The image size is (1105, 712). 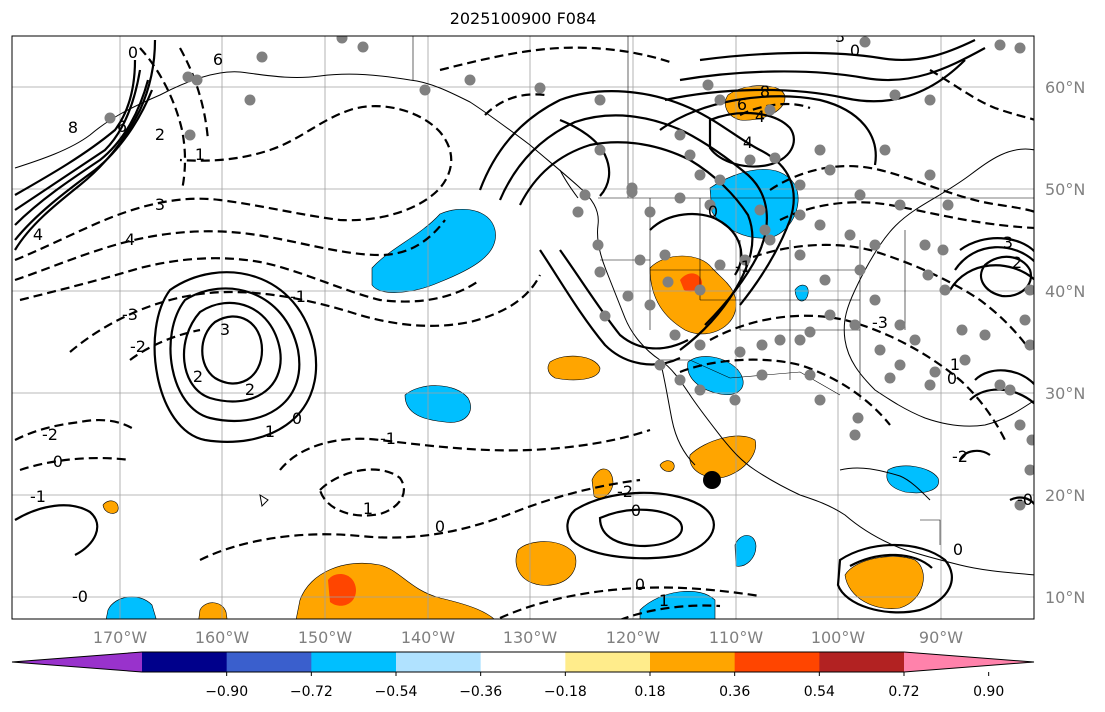 What do you see at coordinates (298, 296) in the screenshot?
I see `contour-label: -1` at bounding box center [298, 296].